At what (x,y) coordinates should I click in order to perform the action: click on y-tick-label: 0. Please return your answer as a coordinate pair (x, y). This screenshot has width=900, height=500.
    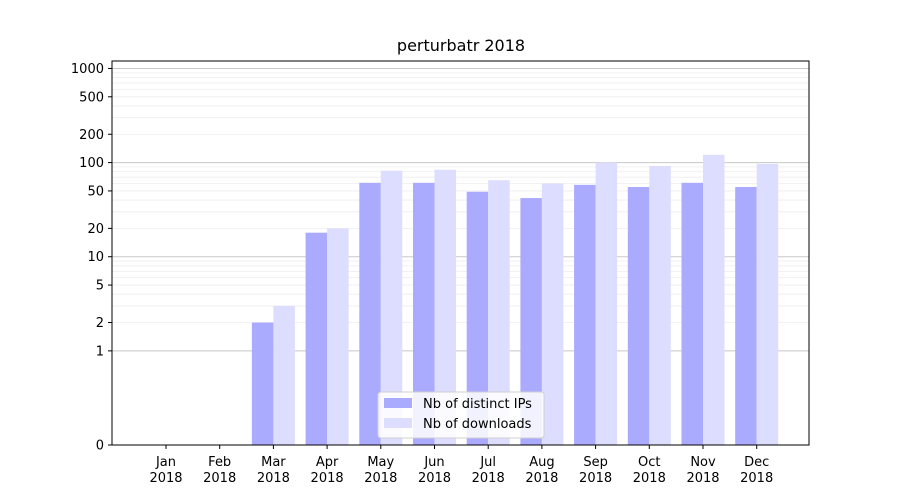
    Looking at the image, I should click on (100, 446).